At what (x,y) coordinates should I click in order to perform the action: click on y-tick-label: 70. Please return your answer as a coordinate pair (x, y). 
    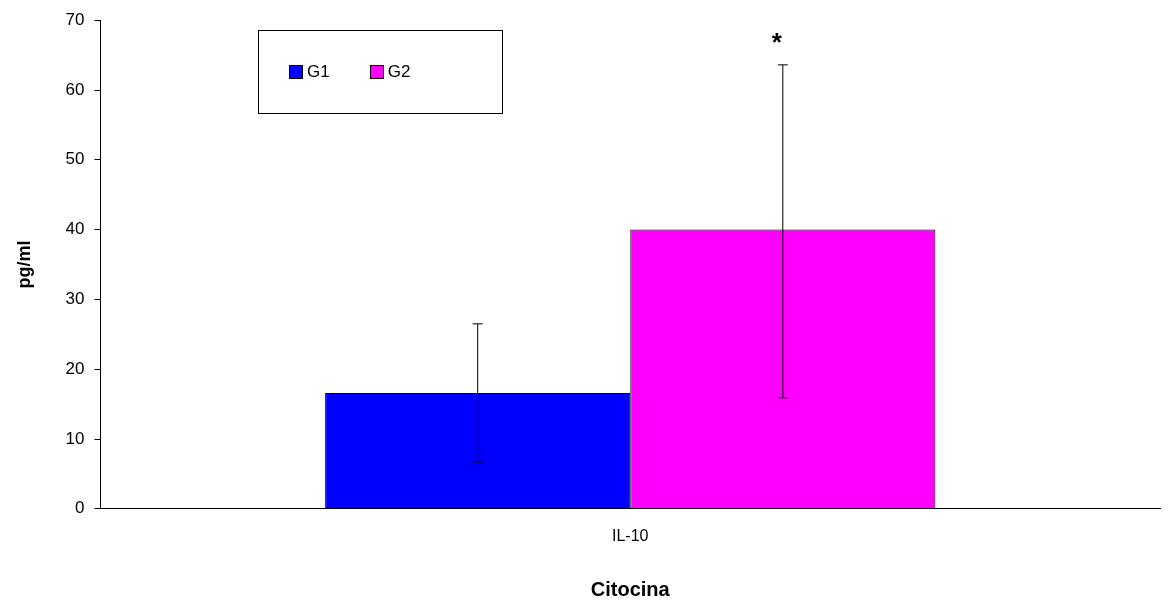
    Looking at the image, I should click on (75, 19).